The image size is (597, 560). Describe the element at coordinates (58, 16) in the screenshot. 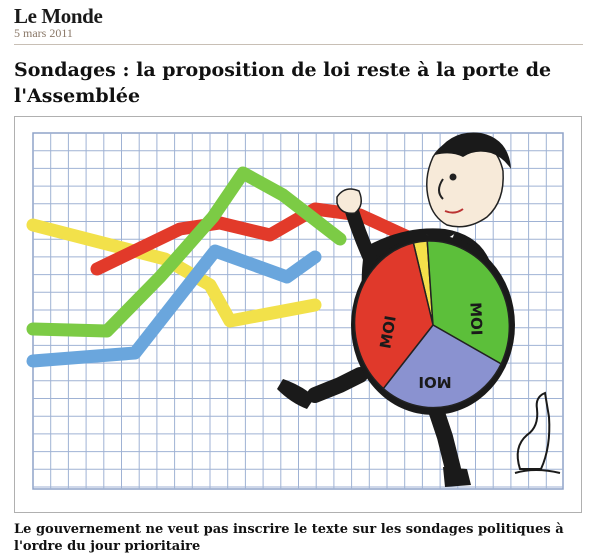

I see `le-monde-logo: Le Monde` at that location.